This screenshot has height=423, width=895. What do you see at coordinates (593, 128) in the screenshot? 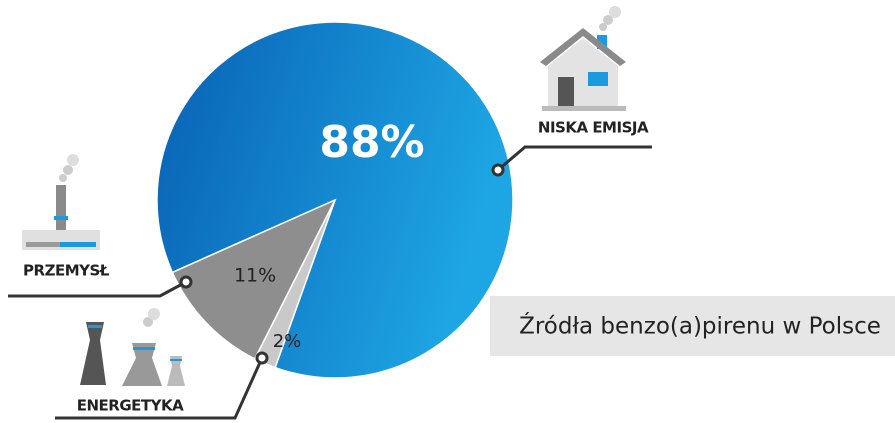
I see `category-label: NISKA EMISJA` at bounding box center [593, 128].